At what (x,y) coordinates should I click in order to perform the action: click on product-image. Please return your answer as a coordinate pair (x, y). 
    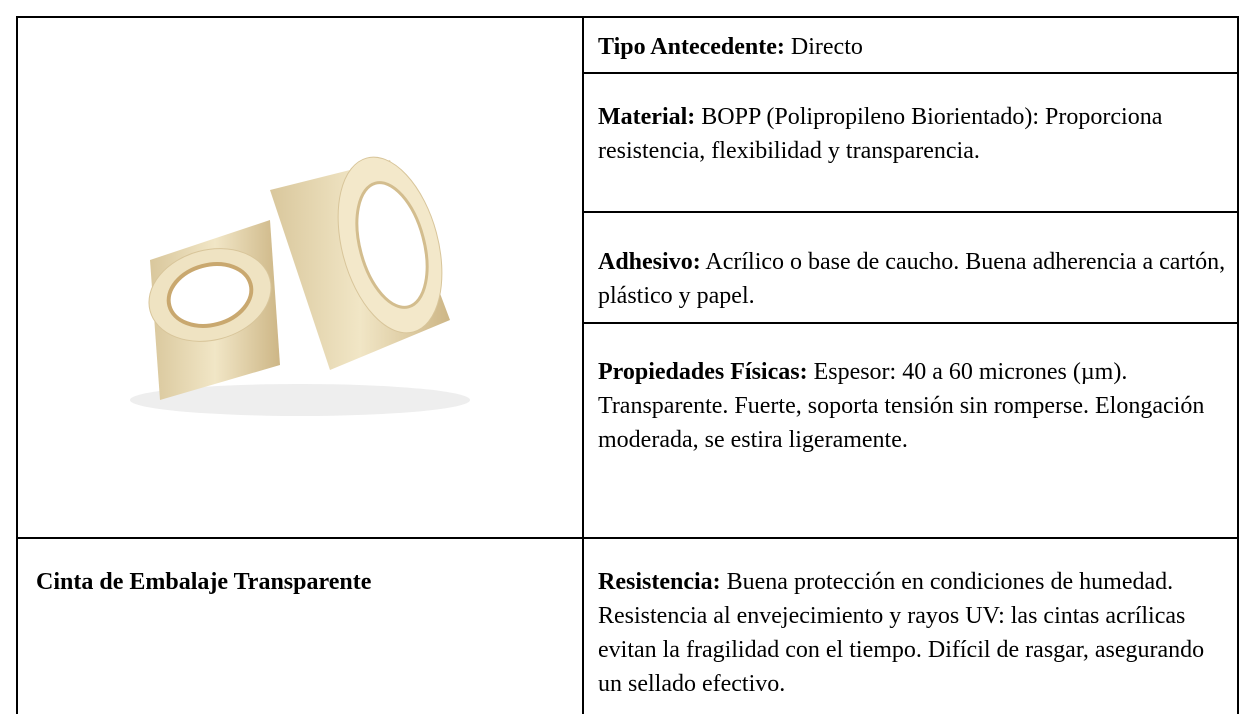
    Looking at the image, I should click on (300, 286).